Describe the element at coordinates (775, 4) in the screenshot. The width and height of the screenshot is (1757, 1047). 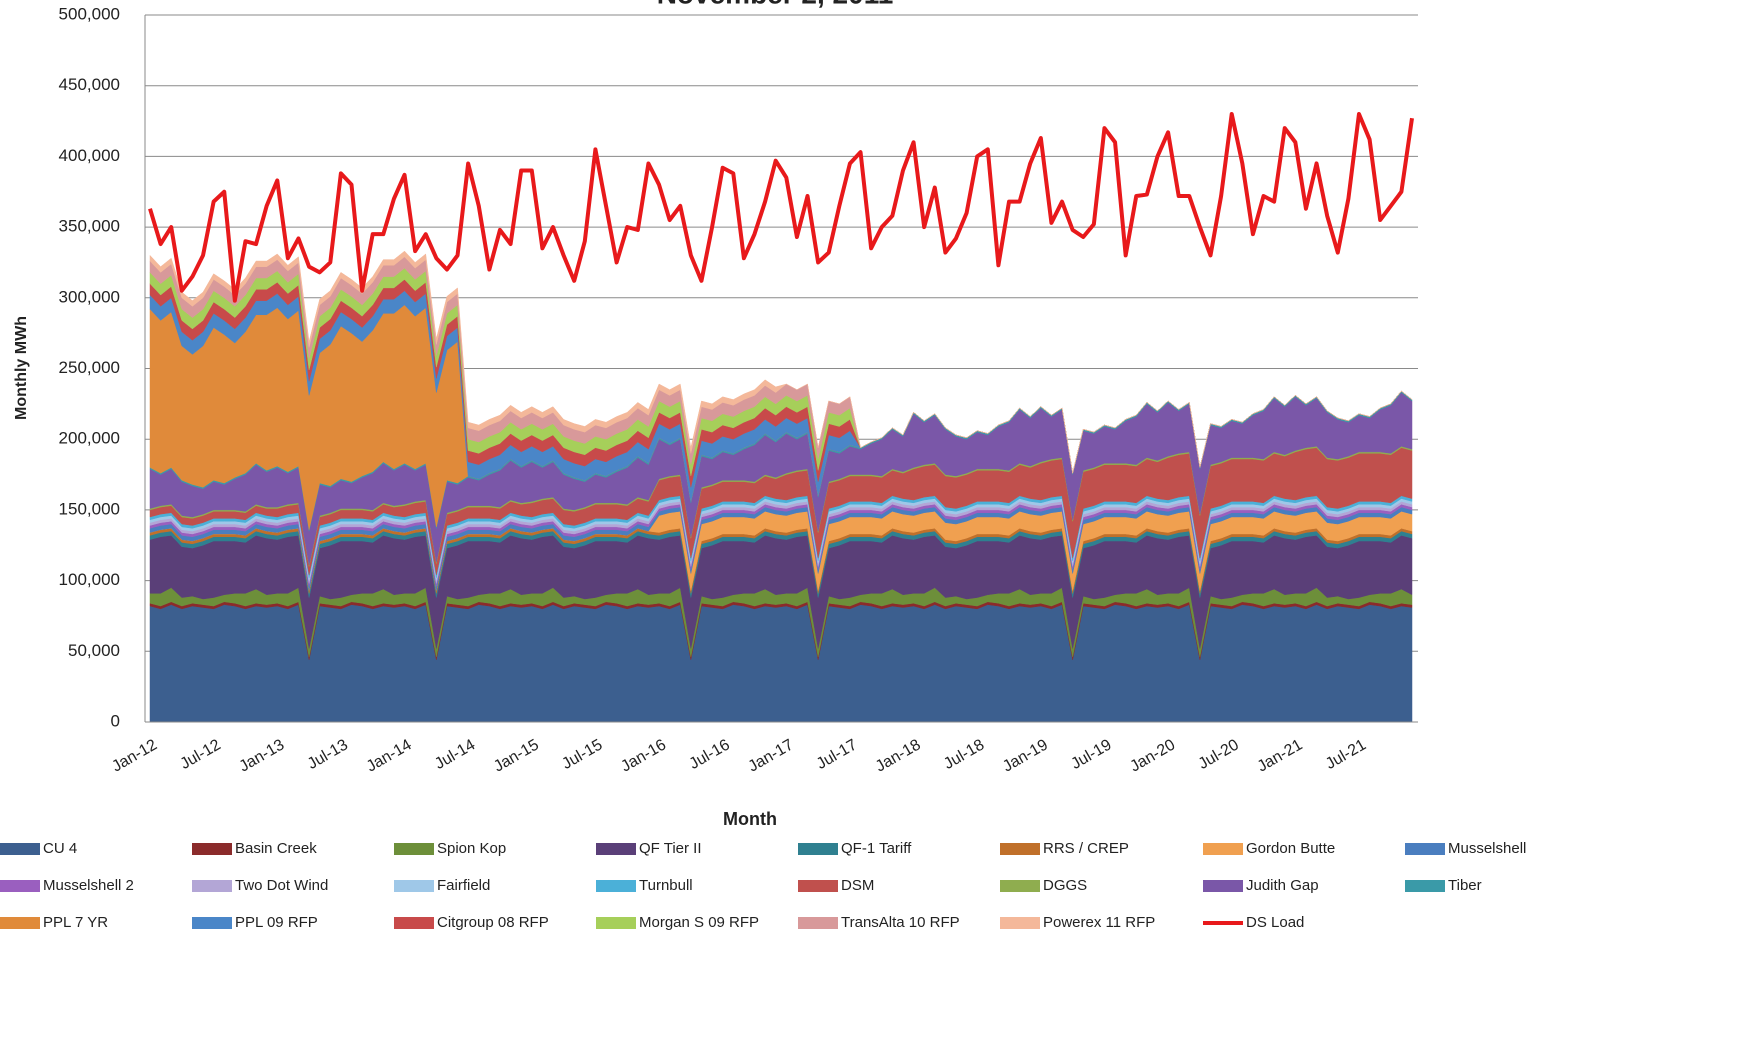
I see `chart-title: November 2, 2011` at that location.